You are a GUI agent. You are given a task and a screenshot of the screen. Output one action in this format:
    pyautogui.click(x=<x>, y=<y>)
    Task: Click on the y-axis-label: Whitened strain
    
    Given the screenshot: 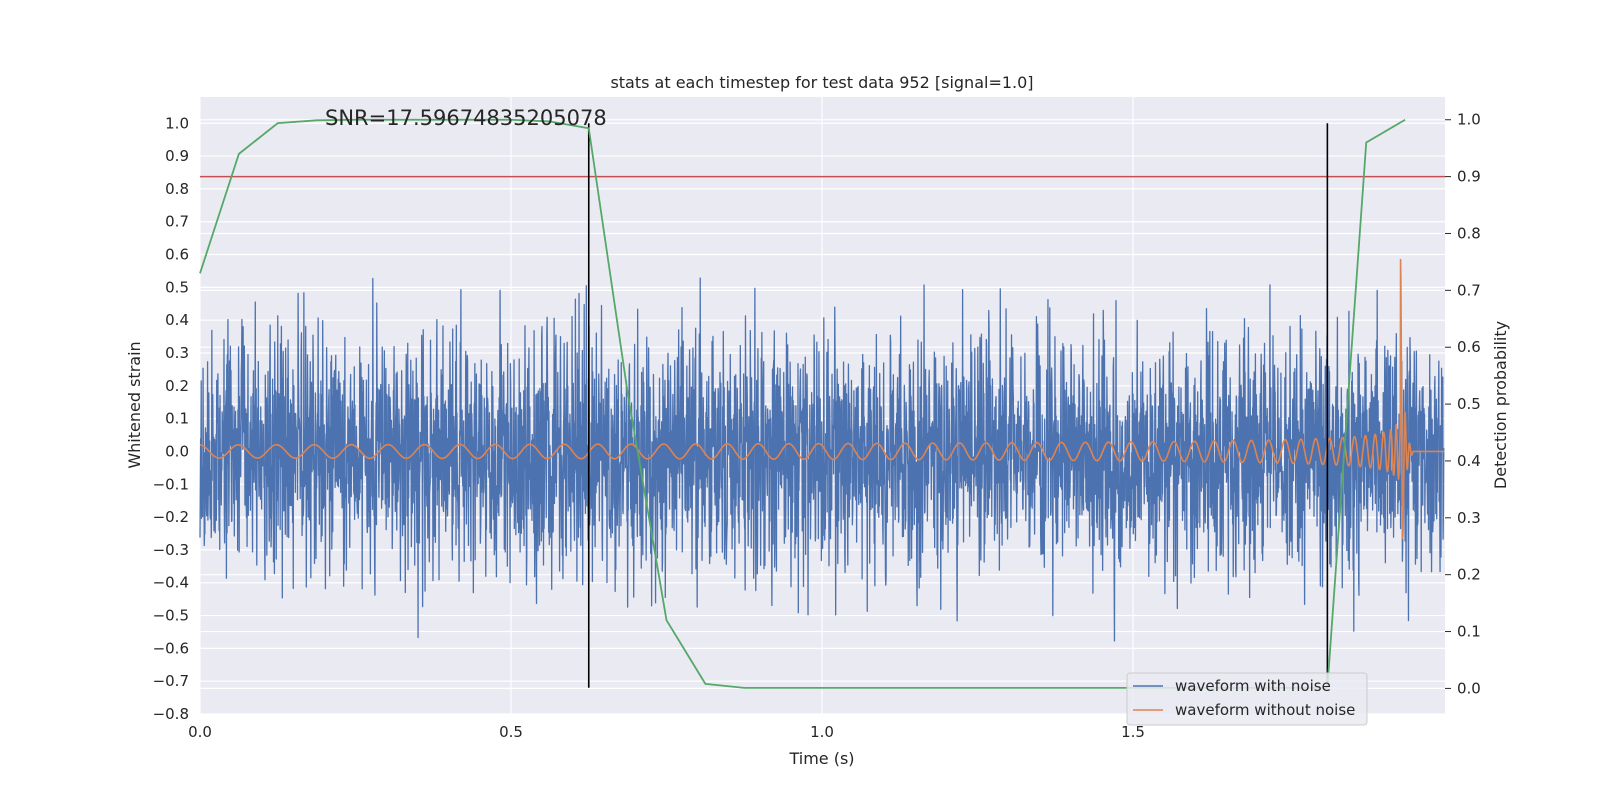 What is the action you would take?
    pyautogui.click(x=134, y=404)
    